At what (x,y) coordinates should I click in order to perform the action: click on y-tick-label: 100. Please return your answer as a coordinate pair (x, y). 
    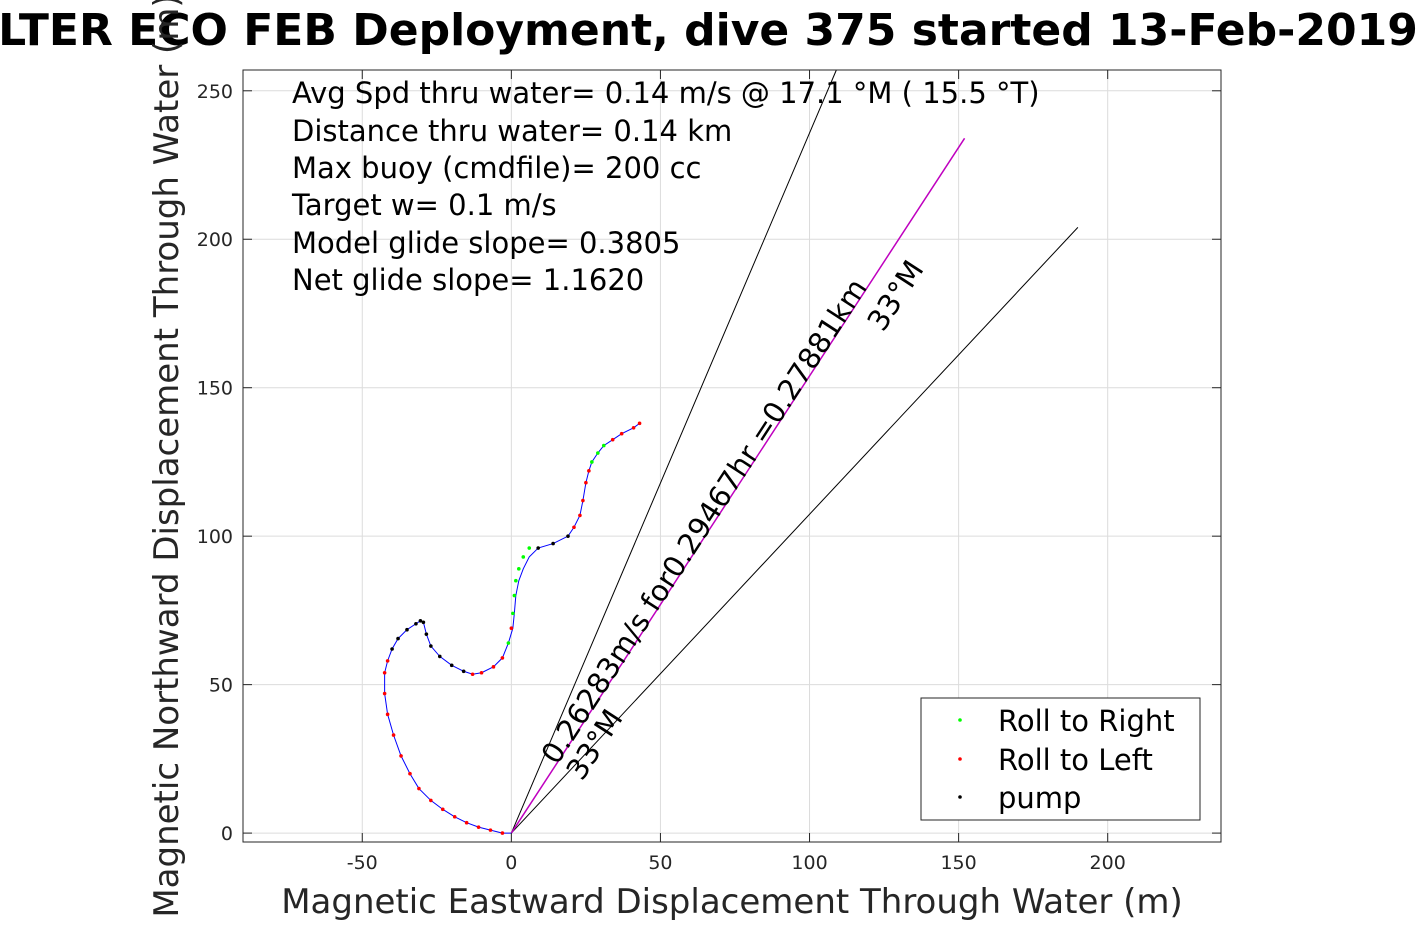
    Looking at the image, I should click on (215, 537).